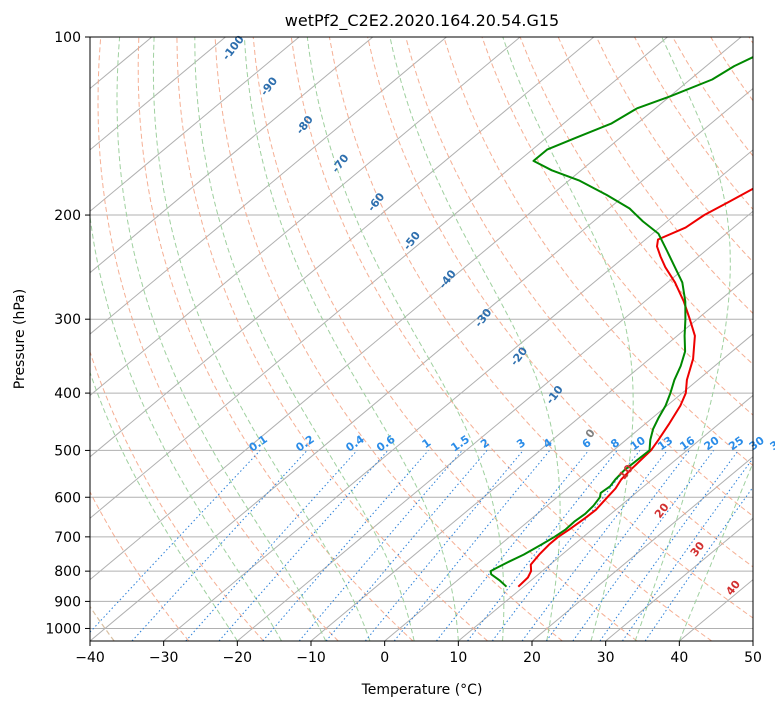 Image resolution: width=775 pixels, height=708 pixels. Describe the element at coordinates (698, 549) in the screenshot. I see `dry-adiabat-label: 30` at that location.